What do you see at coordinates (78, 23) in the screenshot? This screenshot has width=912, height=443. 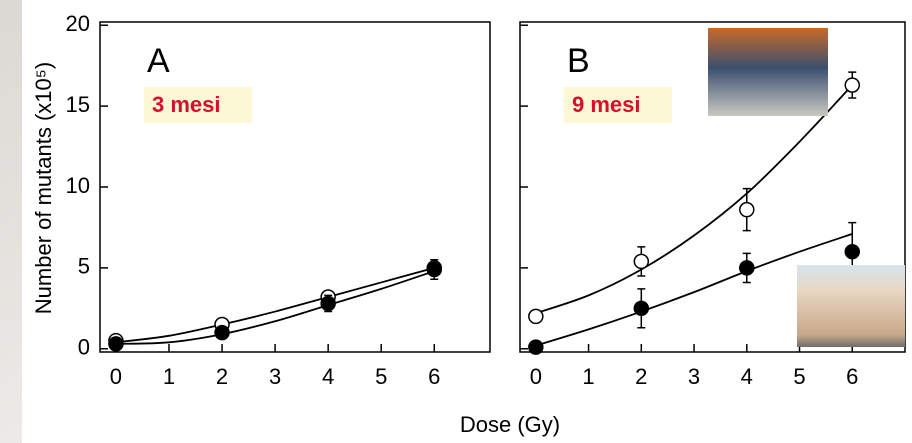 I see `y-tick-label: 20` at bounding box center [78, 23].